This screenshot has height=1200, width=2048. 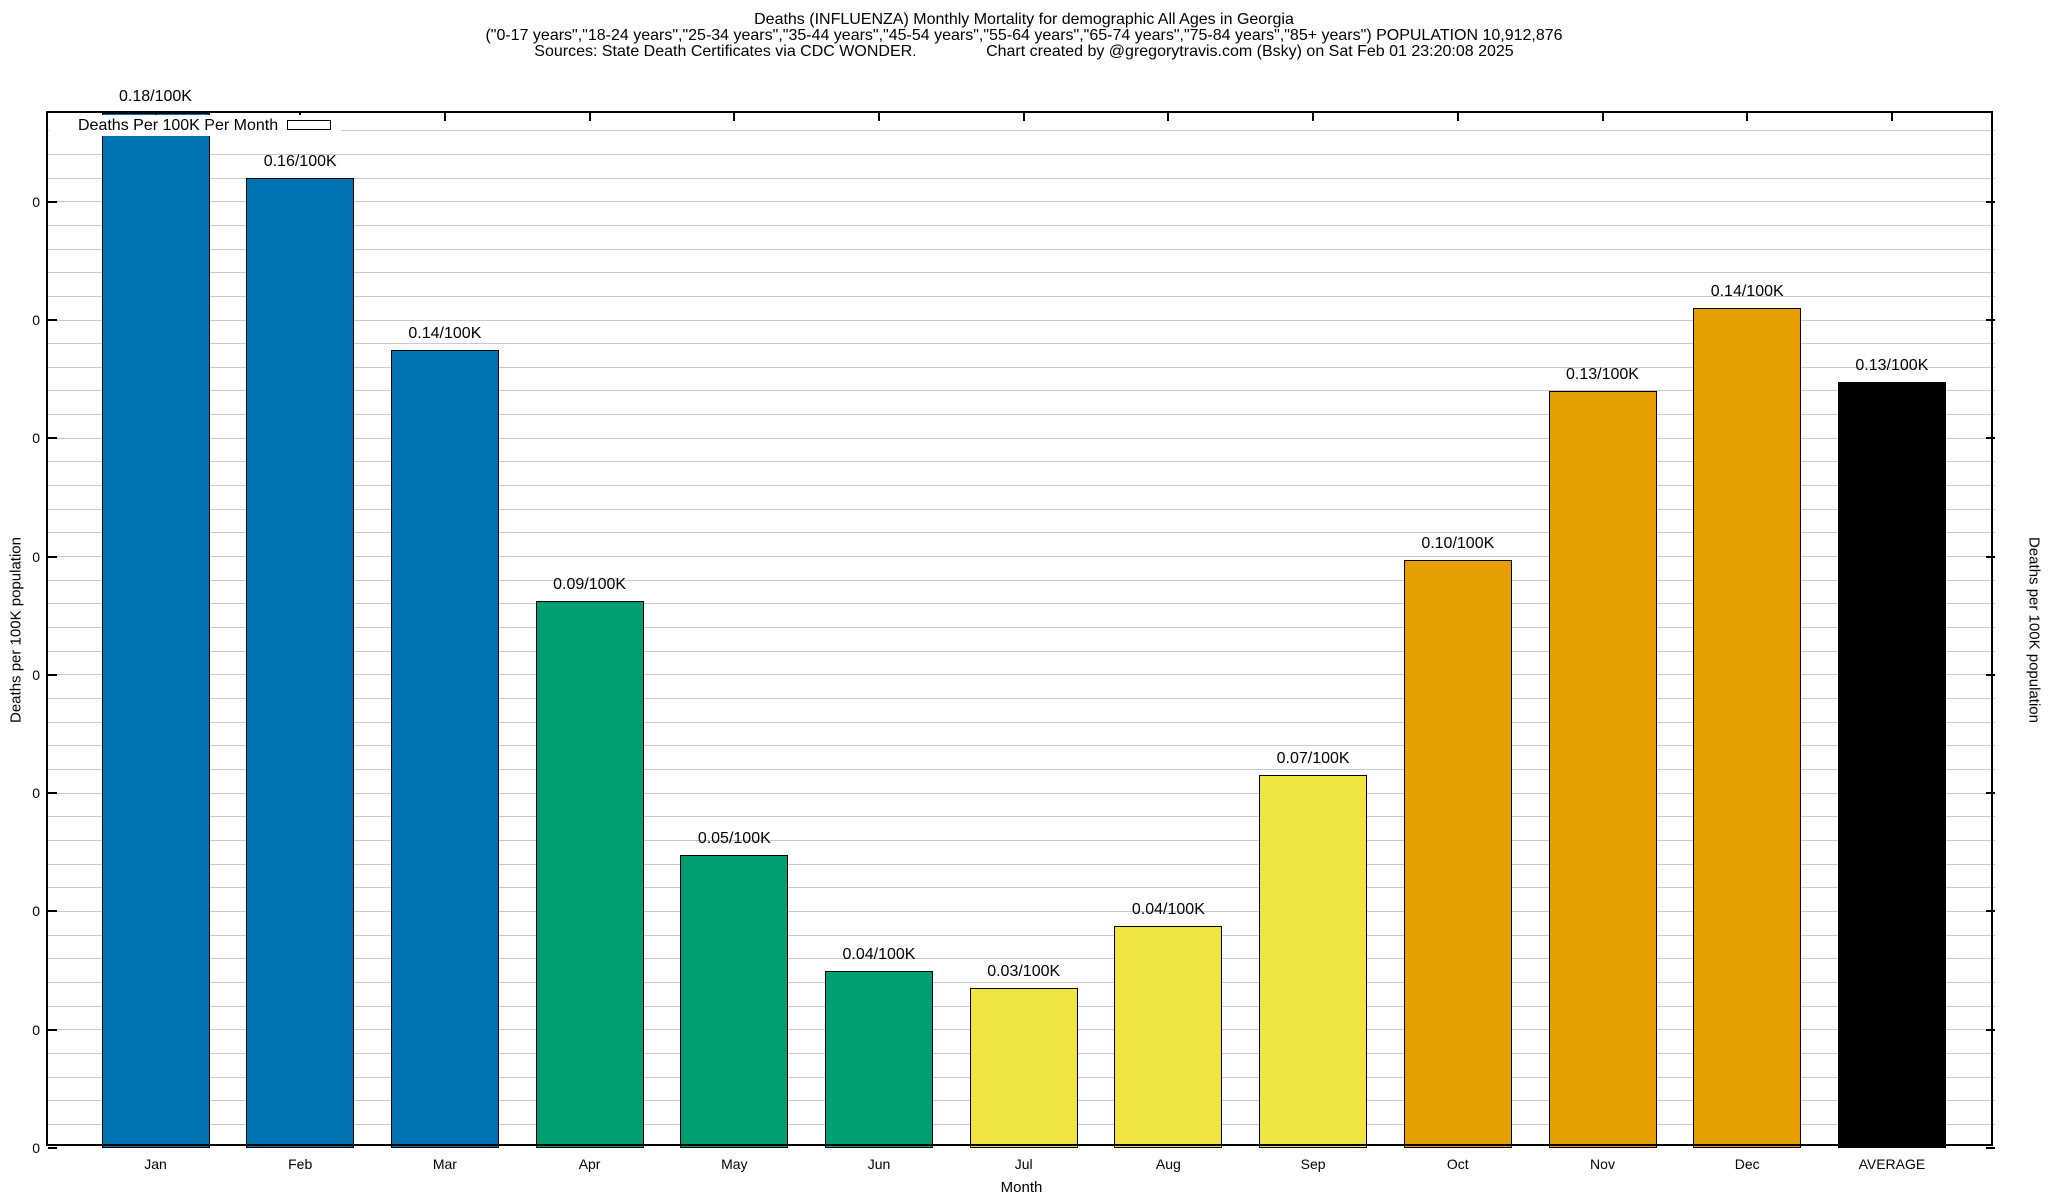 I want to click on x-tick-label: Jun, so click(x=879, y=1164).